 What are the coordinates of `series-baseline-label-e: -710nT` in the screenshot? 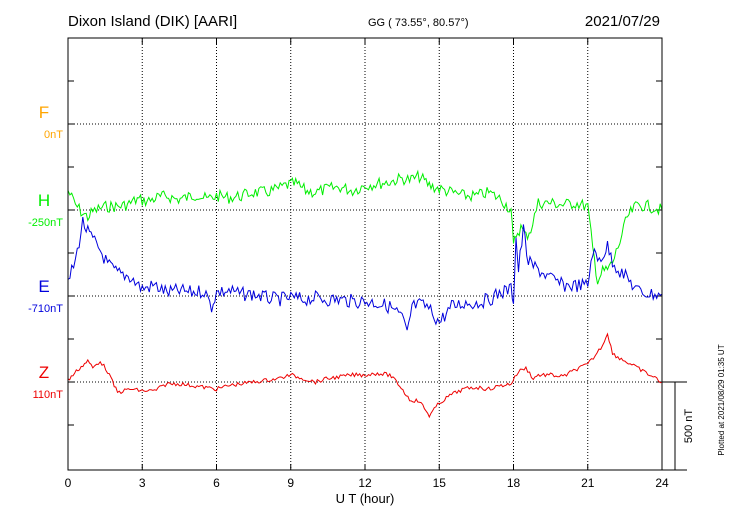 It's located at (45, 309).